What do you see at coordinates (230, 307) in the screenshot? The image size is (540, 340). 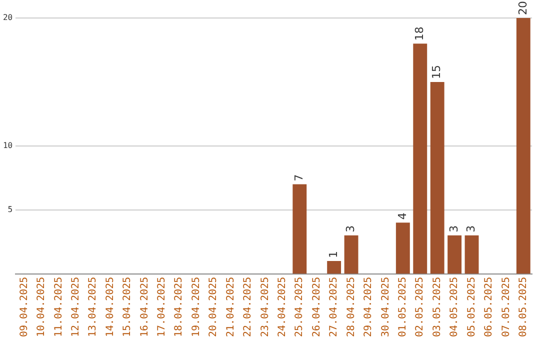 I see `x-tick-label: 21.04.2025` at bounding box center [230, 307].